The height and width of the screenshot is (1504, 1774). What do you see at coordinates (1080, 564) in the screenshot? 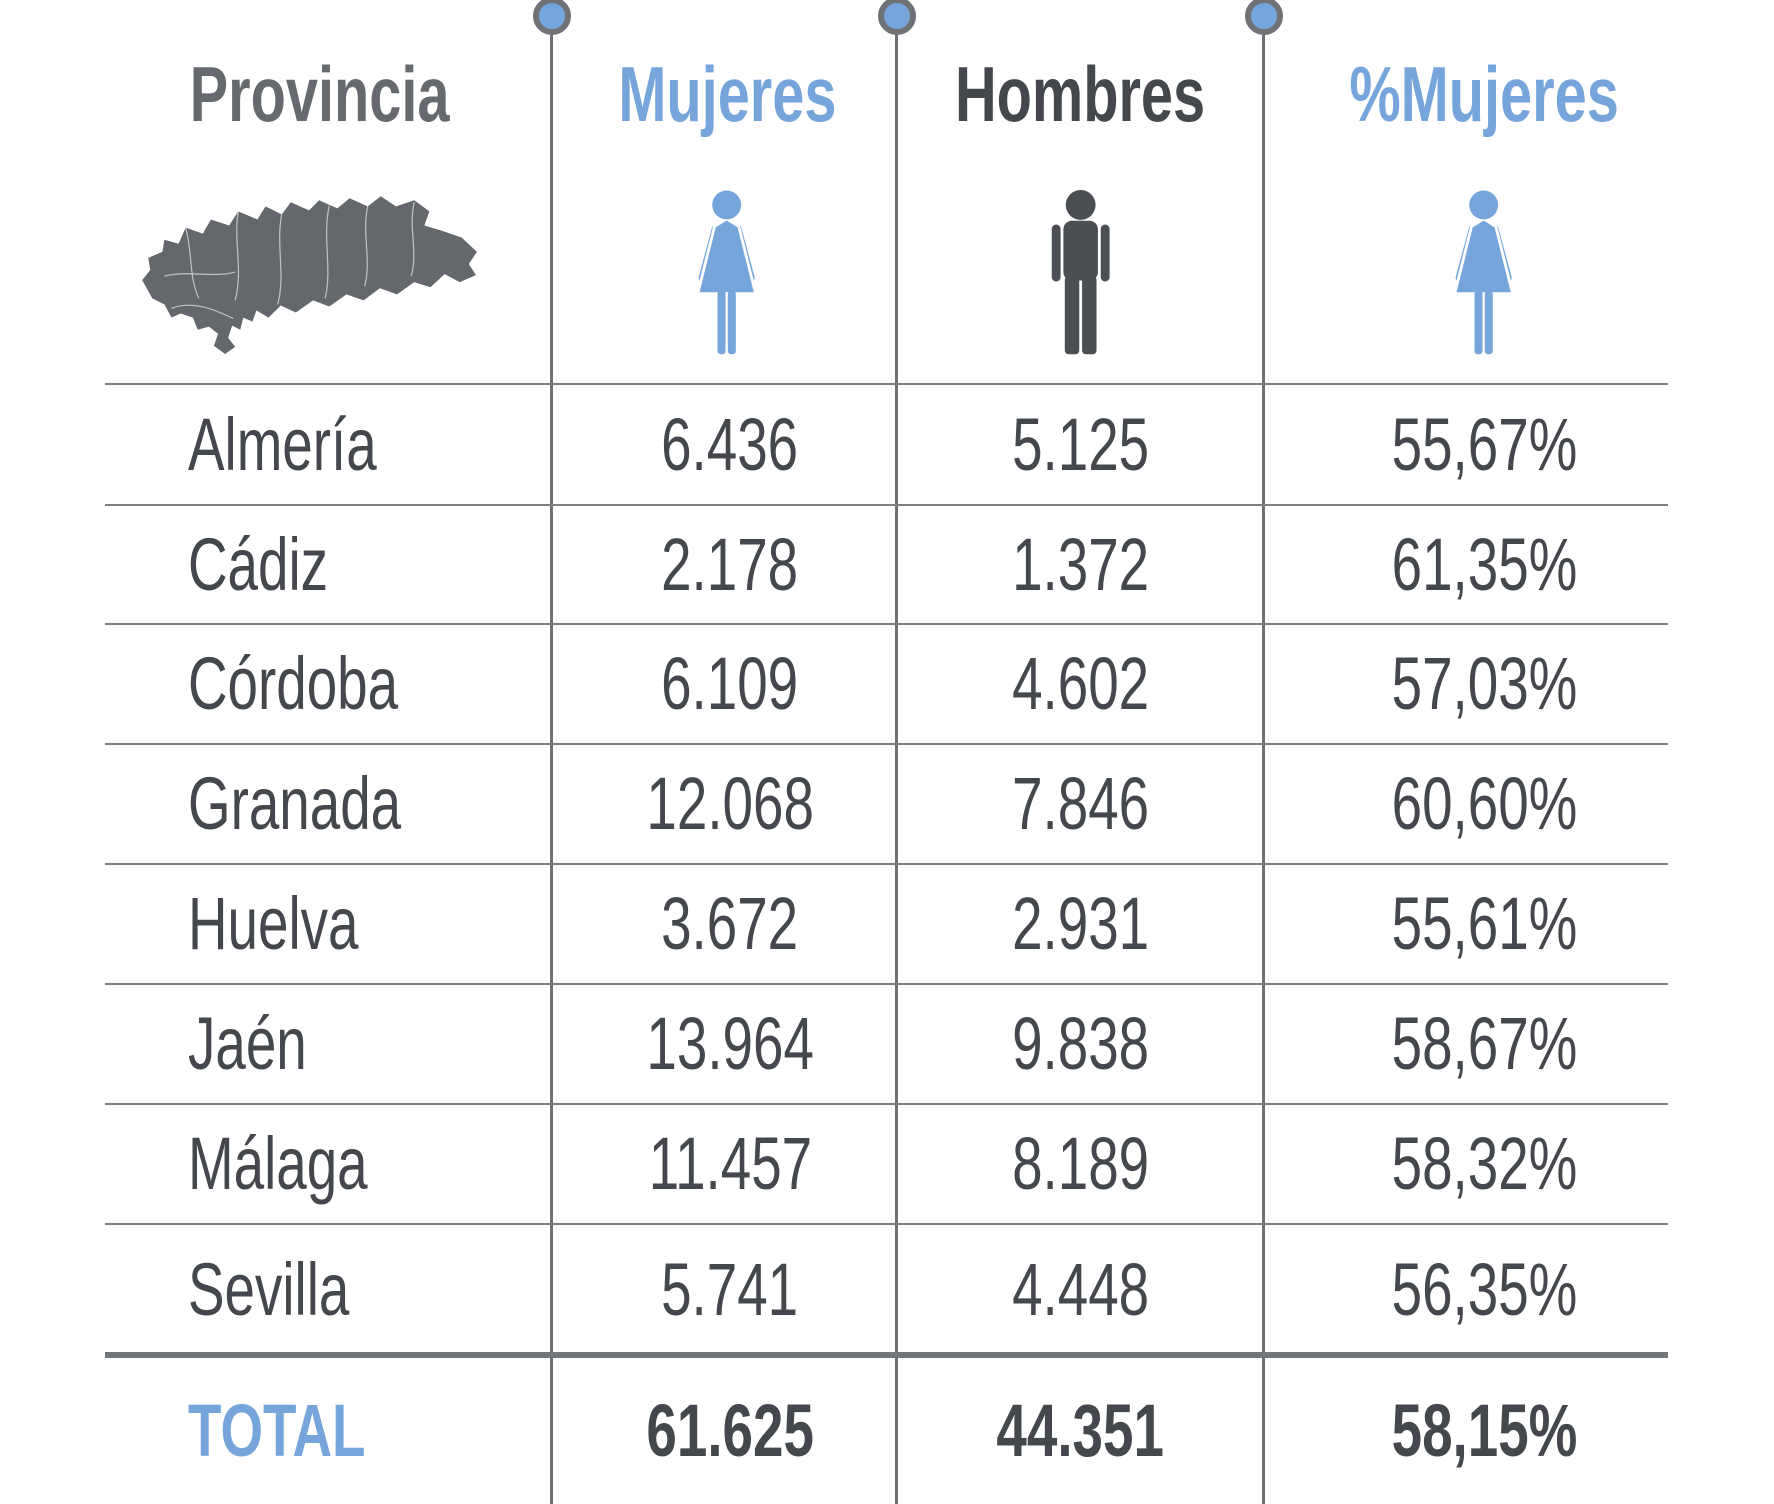
I see `hombres-value: 1.372` at bounding box center [1080, 564].